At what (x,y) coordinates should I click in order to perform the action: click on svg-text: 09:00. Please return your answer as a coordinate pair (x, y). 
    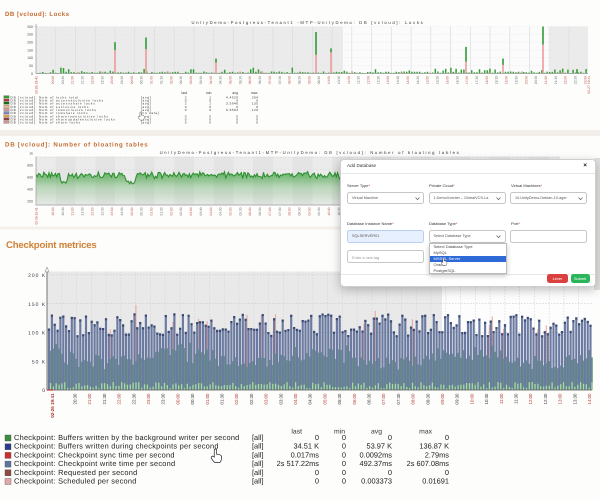
    Looking at the image, I should click on (309, 80).